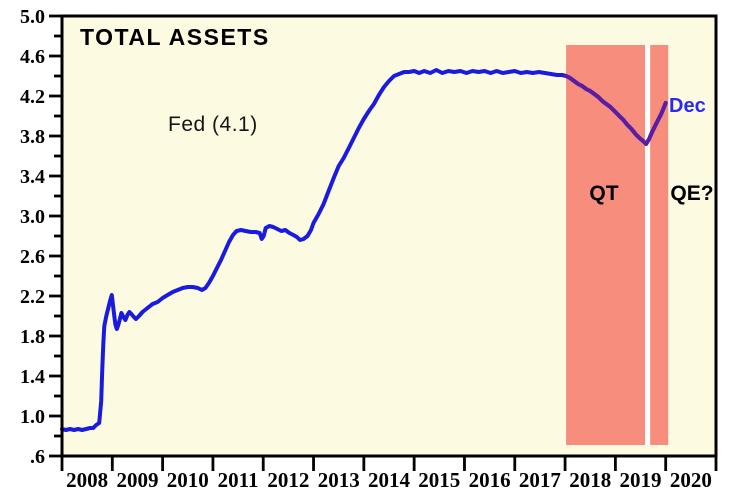  What do you see at coordinates (691, 480) in the screenshot?
I see `x-axis-label: 2020` at bounding box center [691, 480].